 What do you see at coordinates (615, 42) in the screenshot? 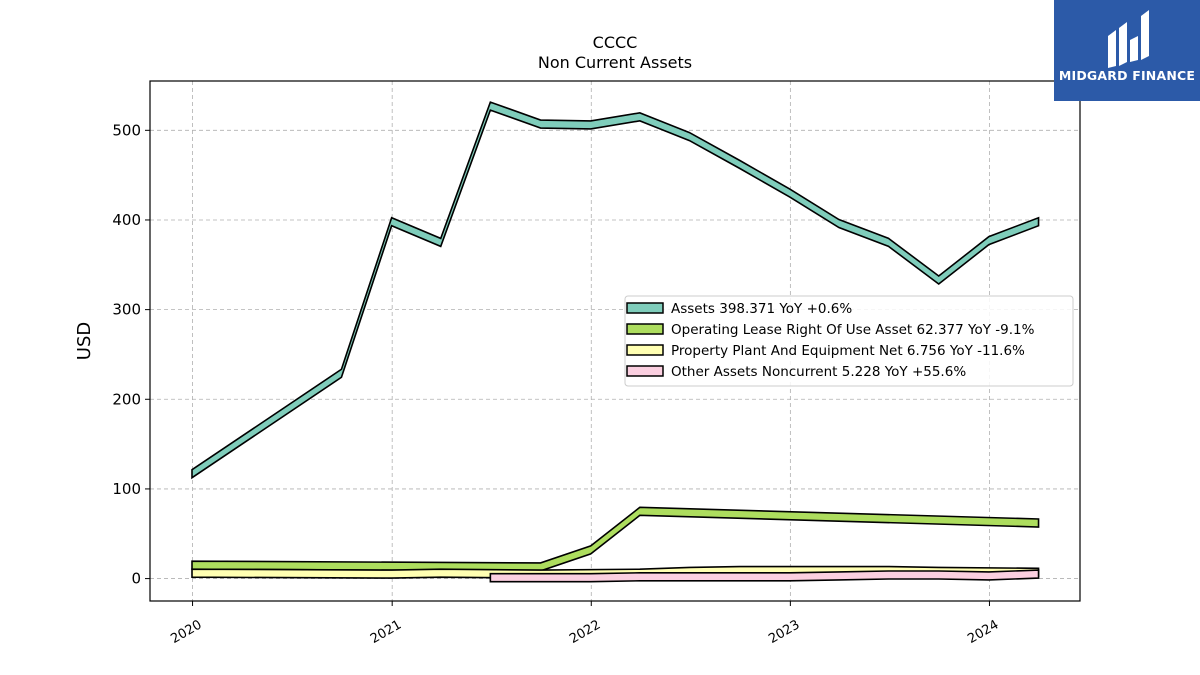
I see `chart-title: CCCC` at bounding box center [615, 42].